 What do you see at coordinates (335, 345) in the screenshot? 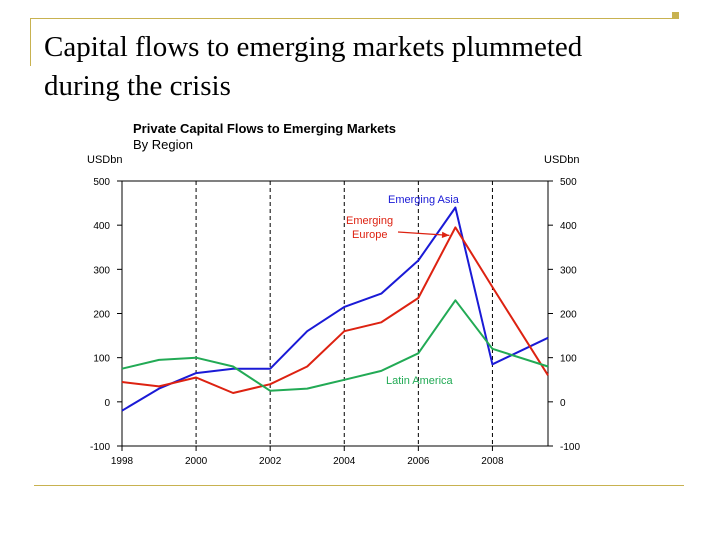
I see `series-line-latin-america` at bounding box center [335, 345].